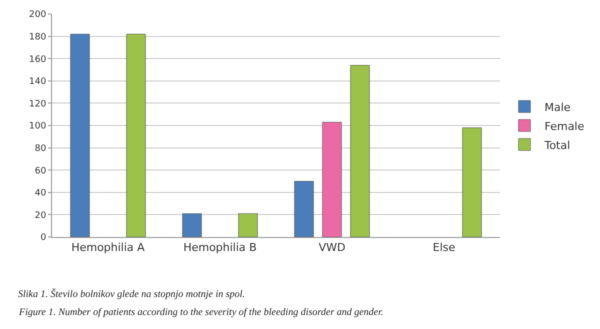 The height and width of the screenshot is (329, 600). I want to click on x-tick-label: VWD, so click(332, 247).